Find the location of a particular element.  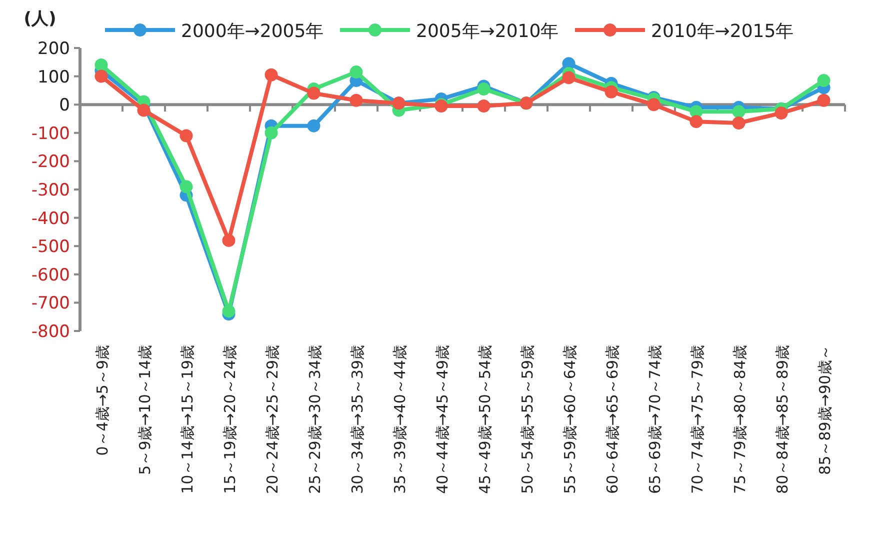

x-tick-label: 70～74歳→75～79歳 is located at coordinates (697, 419).